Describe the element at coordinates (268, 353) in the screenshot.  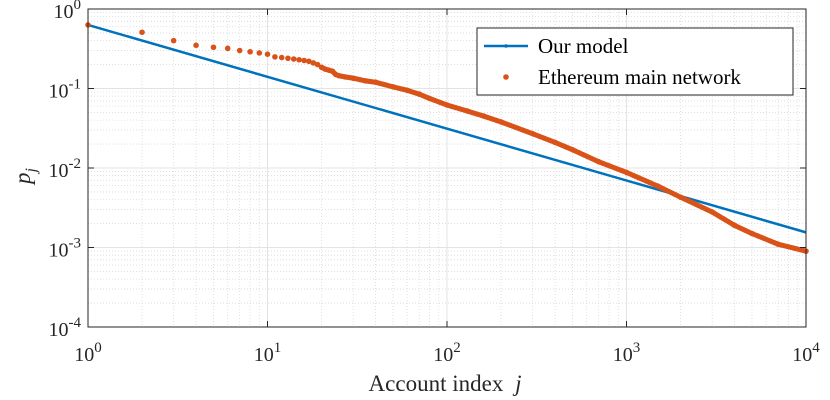
I see `x-tick-label: 10¹` at that location.